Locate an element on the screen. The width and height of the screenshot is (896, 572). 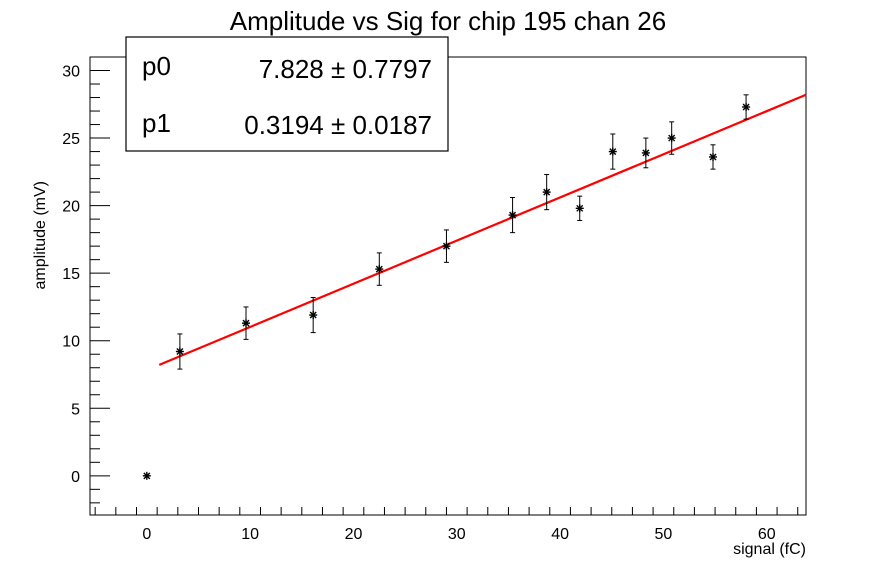
stats-box: p0 7.828 ± 0.7797 p1 0.3194 ± 0.0187 is located at coordinates (287, 94).